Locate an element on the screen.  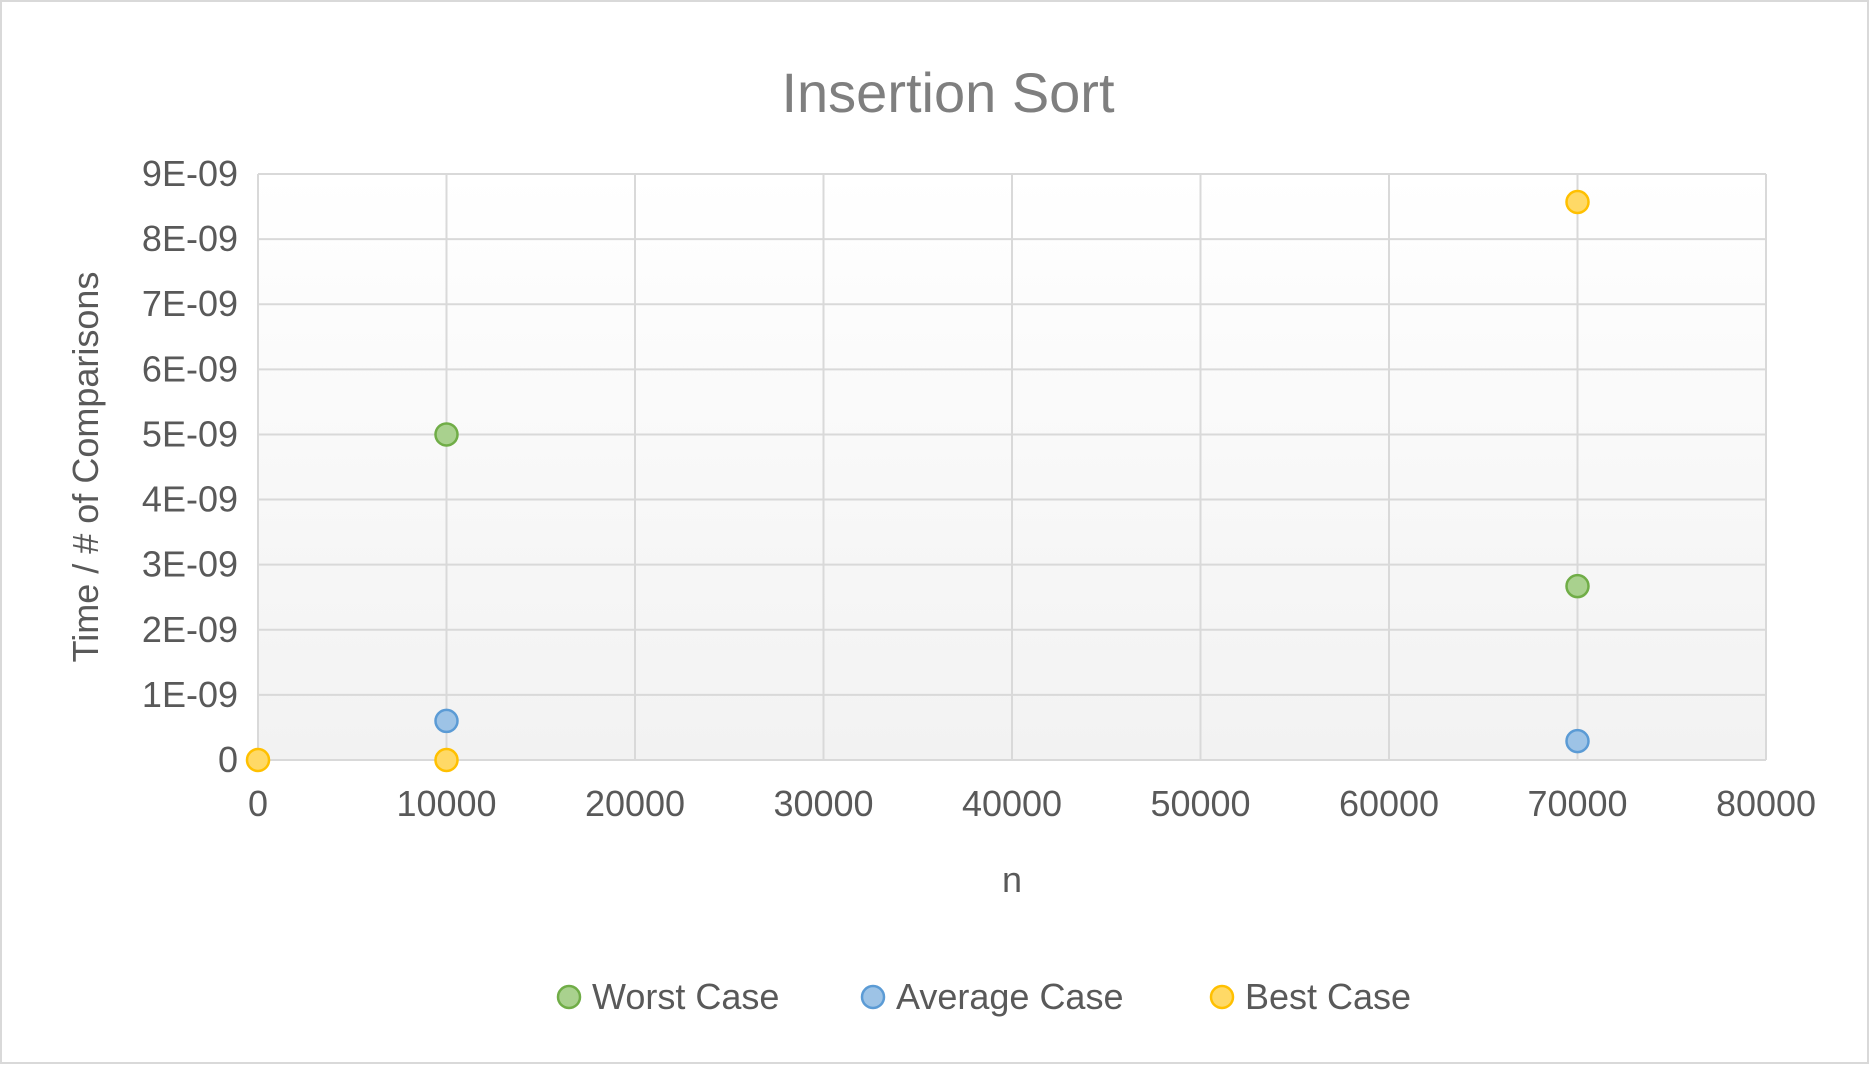
x-tick-label: 10000 is located at coordinates (446, 803).